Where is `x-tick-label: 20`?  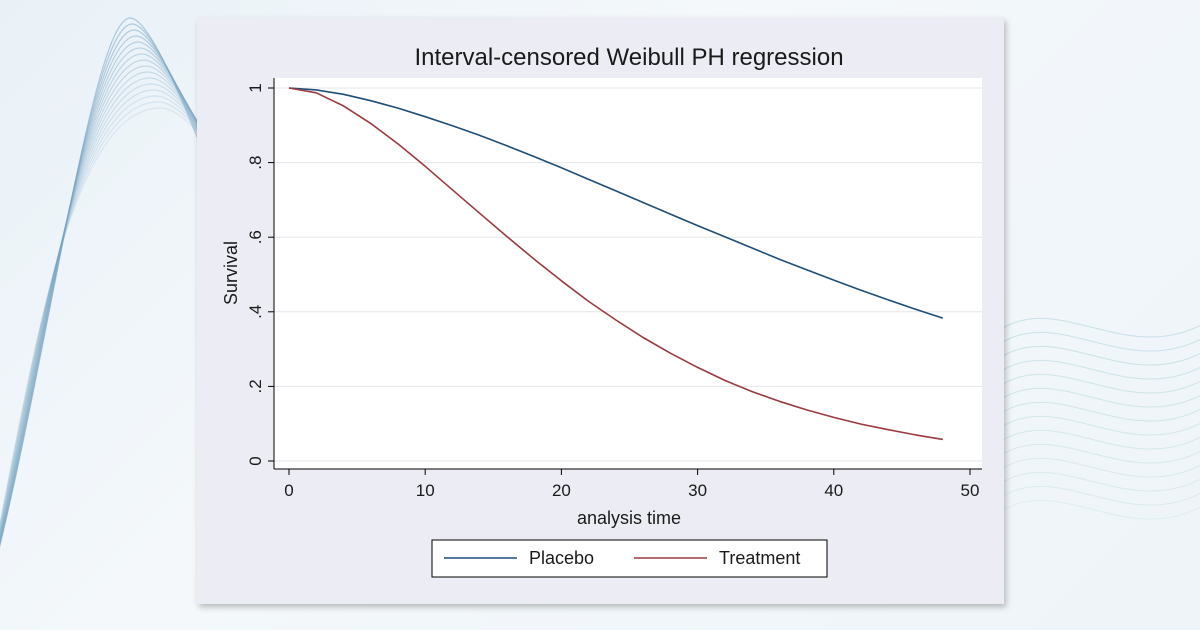
x-tick-label: 20 is located at coordinates (561, 490).